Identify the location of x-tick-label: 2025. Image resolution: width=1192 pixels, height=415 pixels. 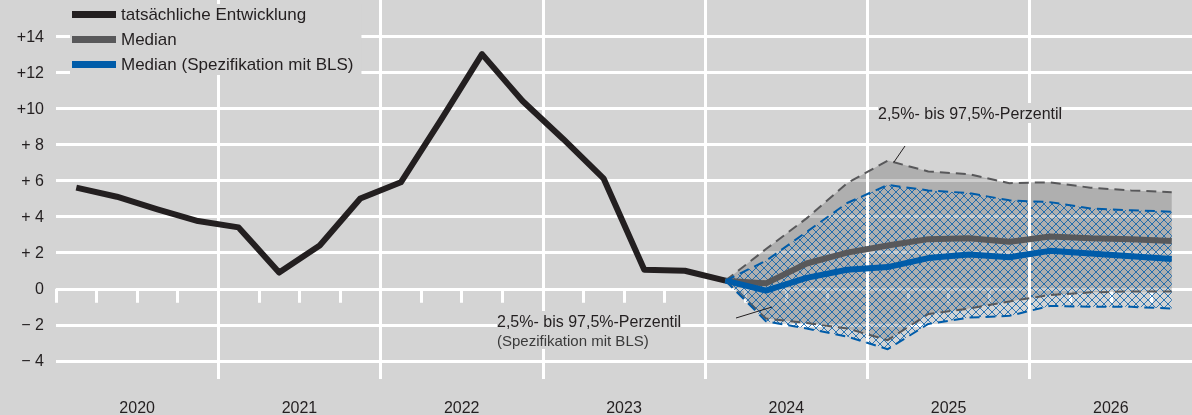
(948, 406).